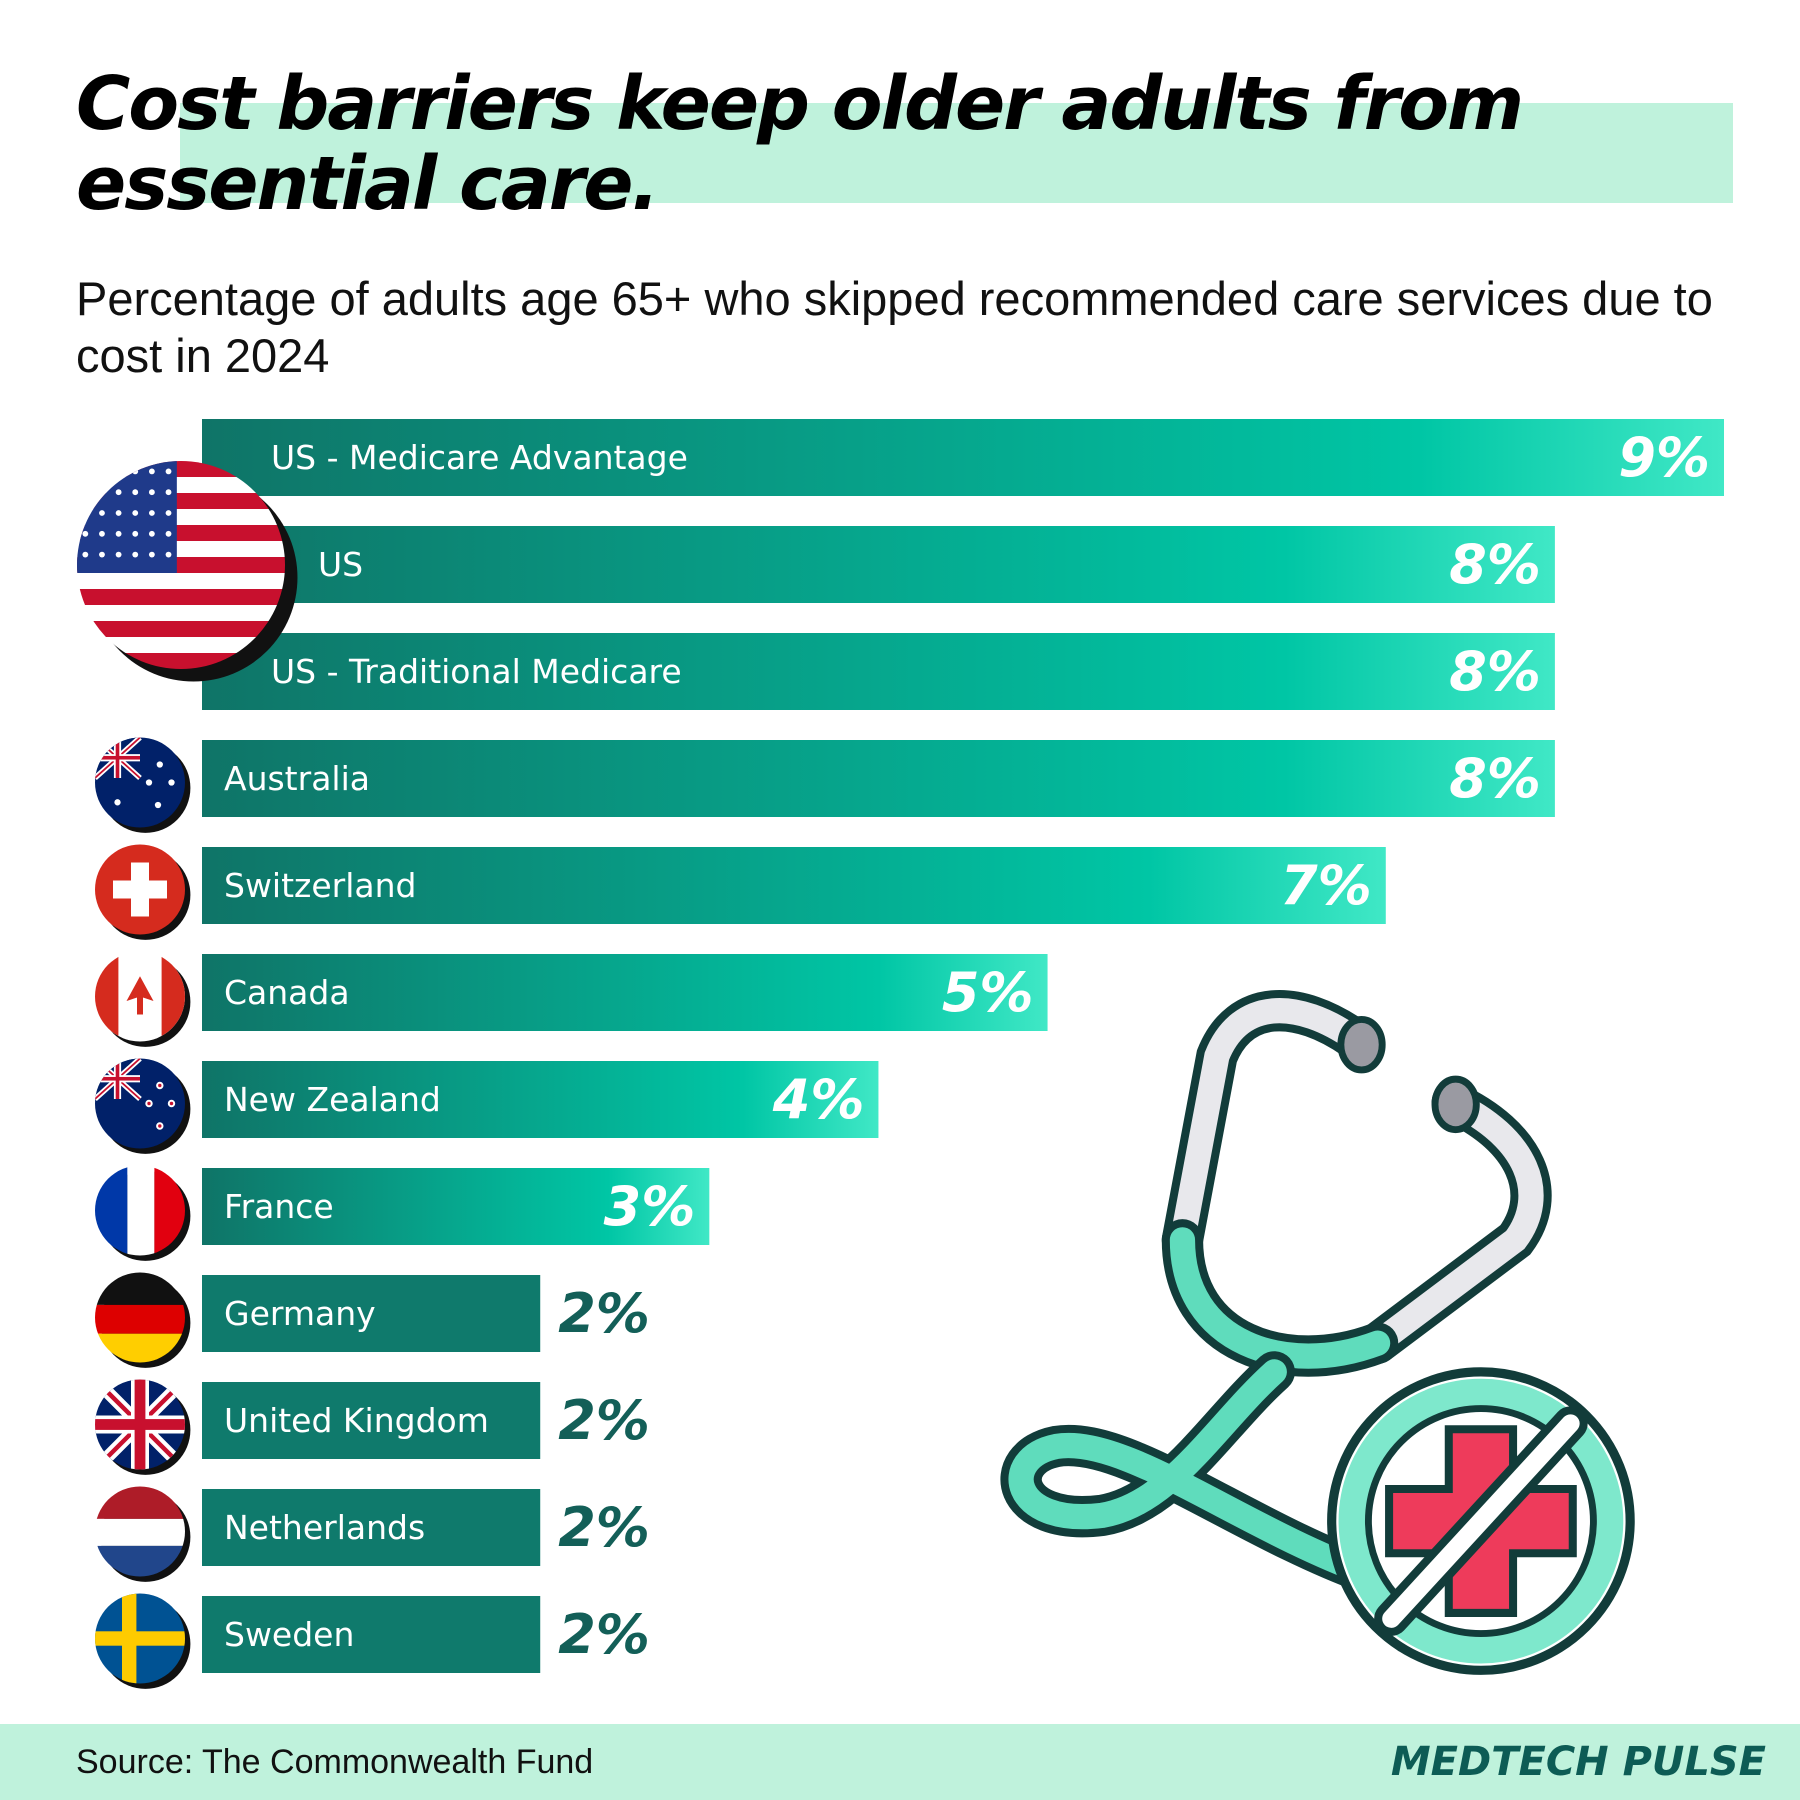 Image resolution: width=1800 pixels, height=1800 pixels. What do you see at coordinates (479, 457) in the screenshot?
I see `category-label: US - Medicare Advantage` at bounding box center [479, 457].